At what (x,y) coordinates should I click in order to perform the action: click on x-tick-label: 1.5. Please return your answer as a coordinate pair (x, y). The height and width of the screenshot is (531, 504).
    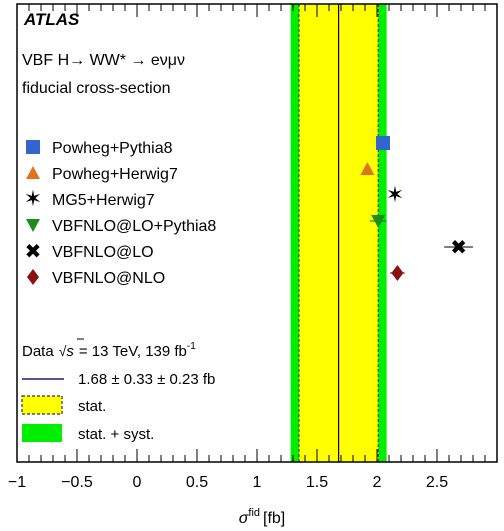
    Looking at the image, I should click on (317, 482).